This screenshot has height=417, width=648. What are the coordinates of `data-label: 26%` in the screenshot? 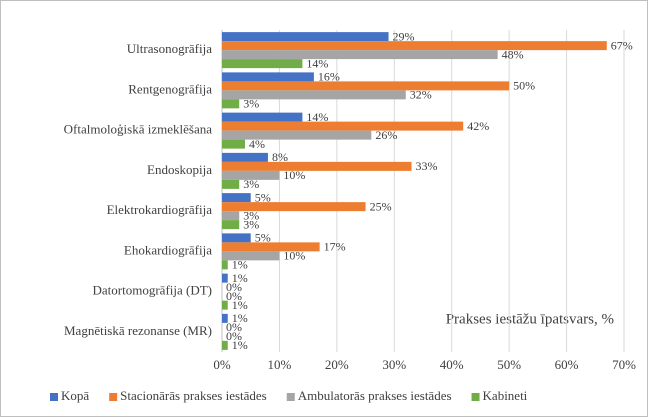 It's located at (386, 135).